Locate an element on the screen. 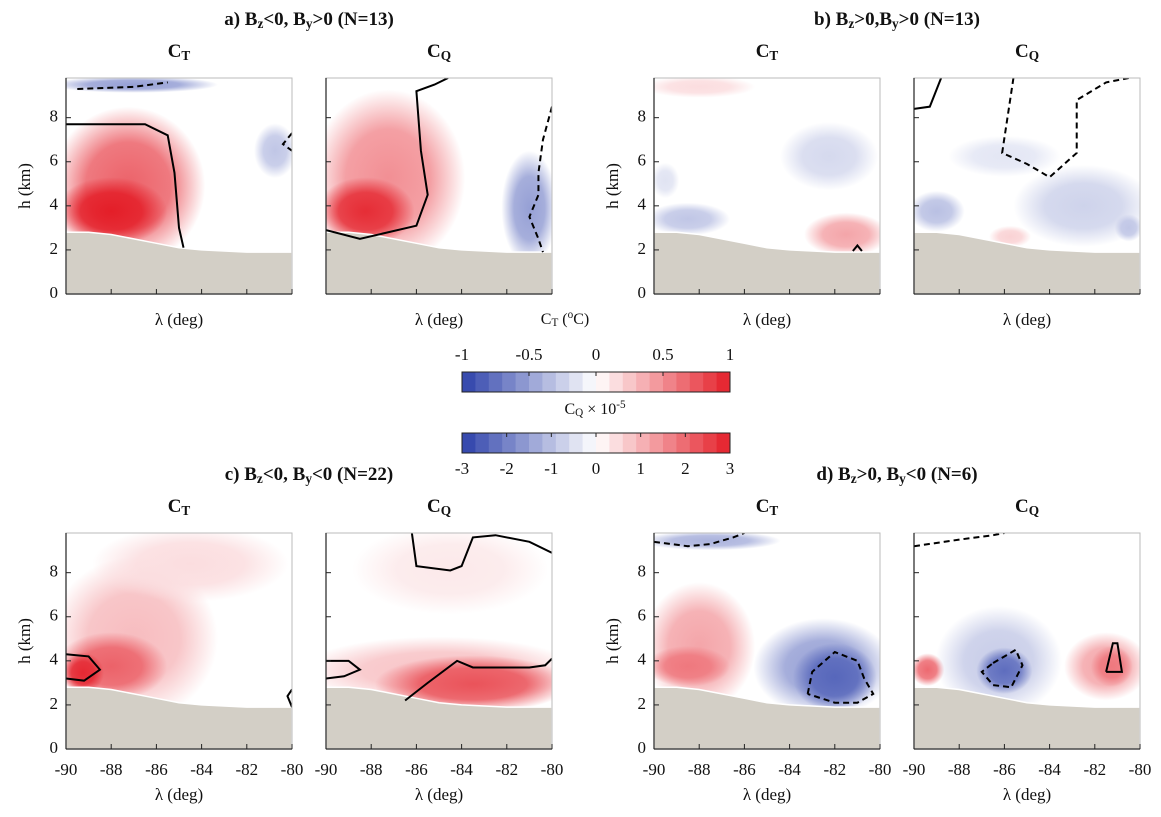 The height and width of the screenshot is (817, 1161). colorbar-tick-label: -3 is located at coordinates (462, 468).